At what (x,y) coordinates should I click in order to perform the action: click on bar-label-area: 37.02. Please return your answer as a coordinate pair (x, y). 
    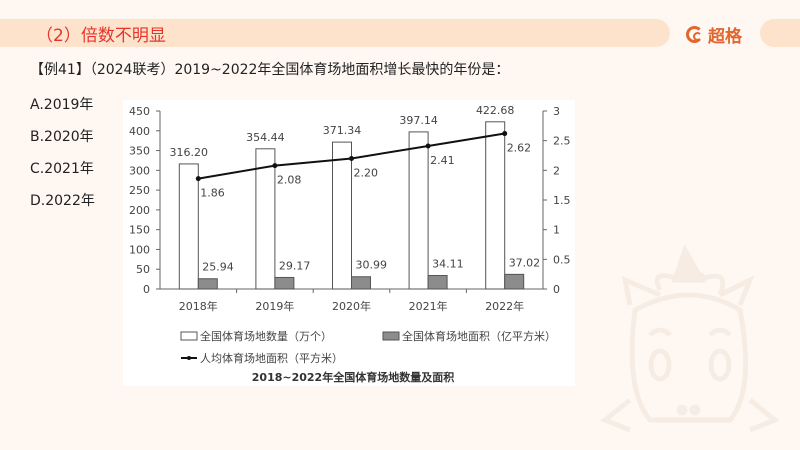
    Looking at the image, I should click on (525, 262).